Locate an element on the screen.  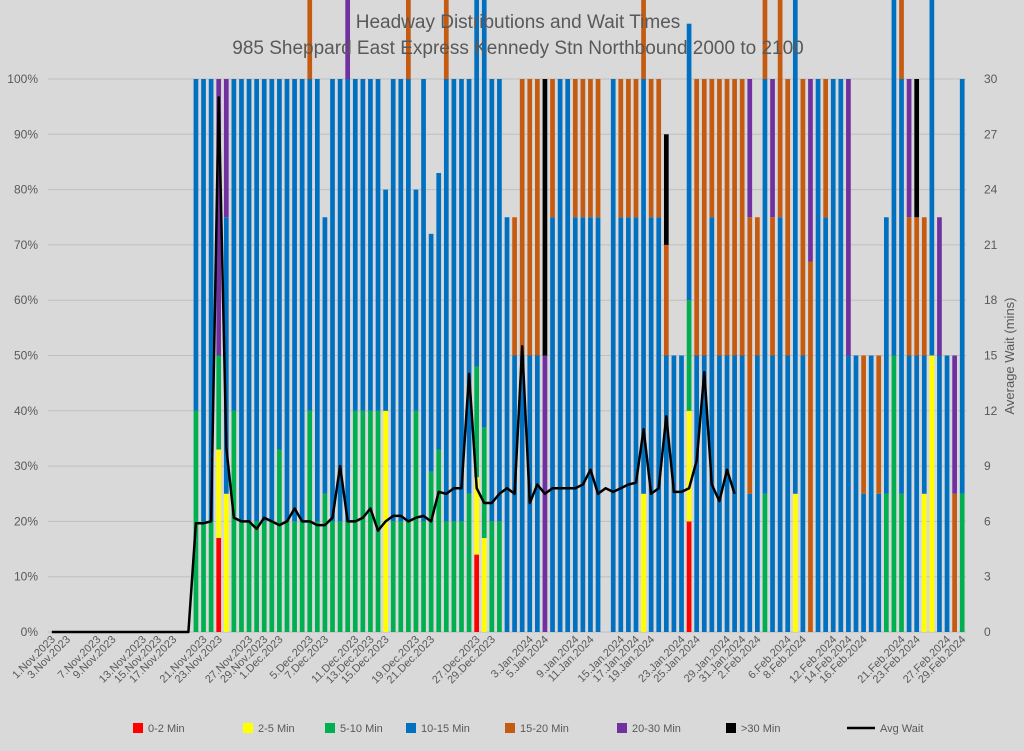
left-tick-label: 20% is located at coordinates (26, 521).